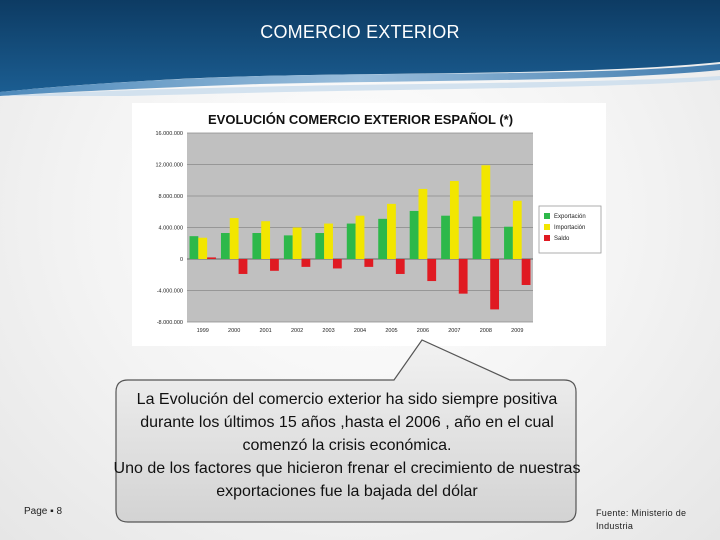  What do you see at coordinates (234, 238) in the screenshot?
I see `bar-importación-2000` at bounding box center [234, 238].